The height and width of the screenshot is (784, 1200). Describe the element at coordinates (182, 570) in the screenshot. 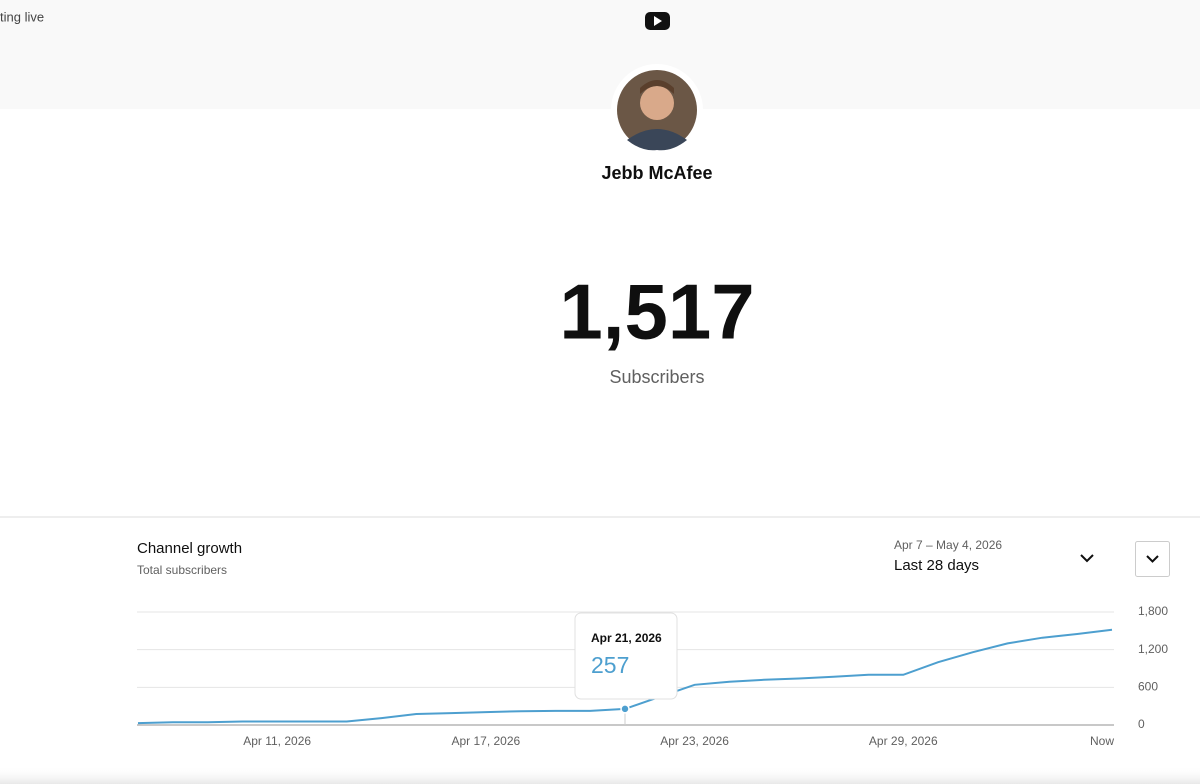

I see `chart-subtitle: Total subscribers` at that location.